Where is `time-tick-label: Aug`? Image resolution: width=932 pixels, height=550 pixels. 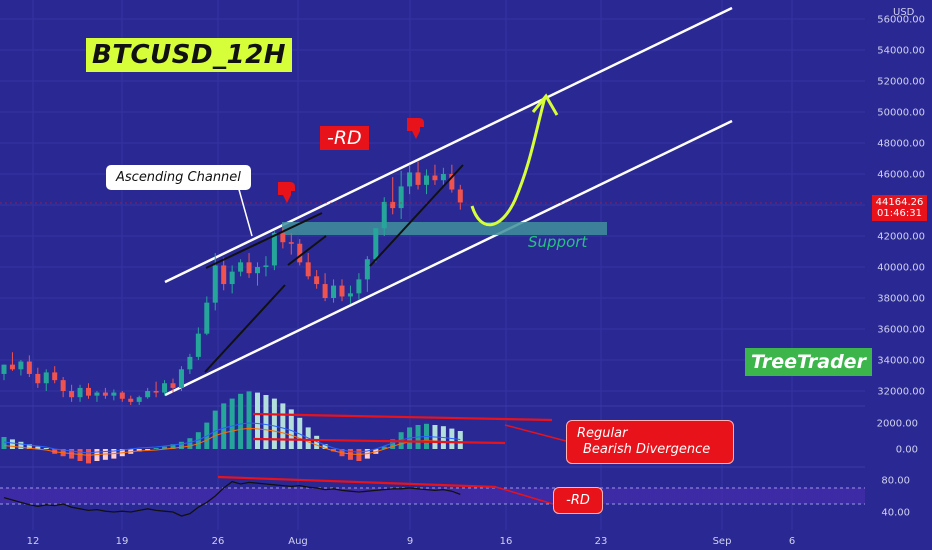 time-tick-label: Aug is located at coordinates (298, 541).